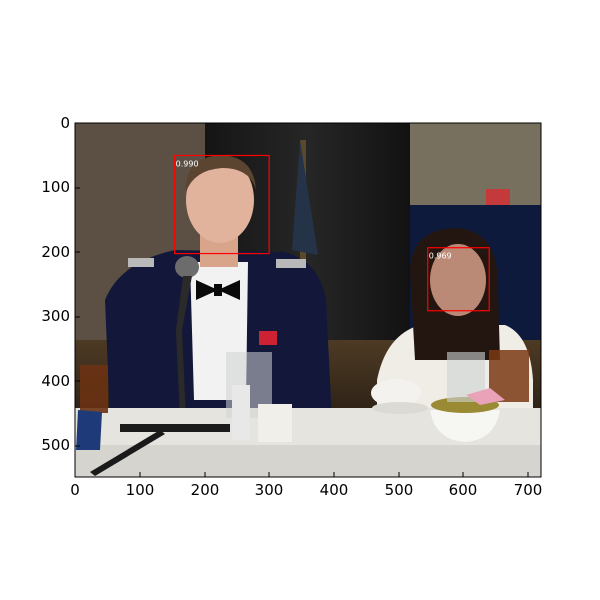 The width and height of the screenshot is (600, 600). I want to click on x-tick-label: 700, so click(528, 490).